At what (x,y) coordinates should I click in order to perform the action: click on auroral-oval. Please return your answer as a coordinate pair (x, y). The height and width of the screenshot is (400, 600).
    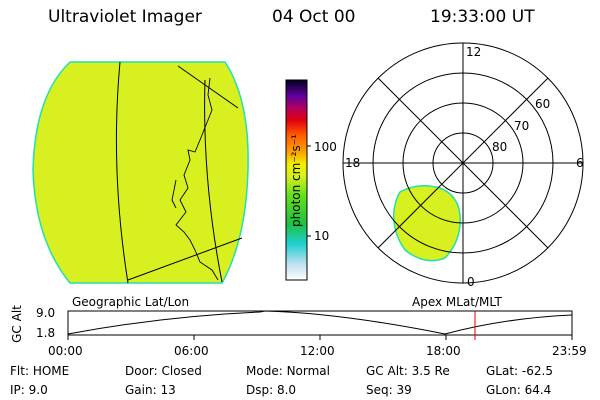
    Looking at the image, I should click on (426, 223).